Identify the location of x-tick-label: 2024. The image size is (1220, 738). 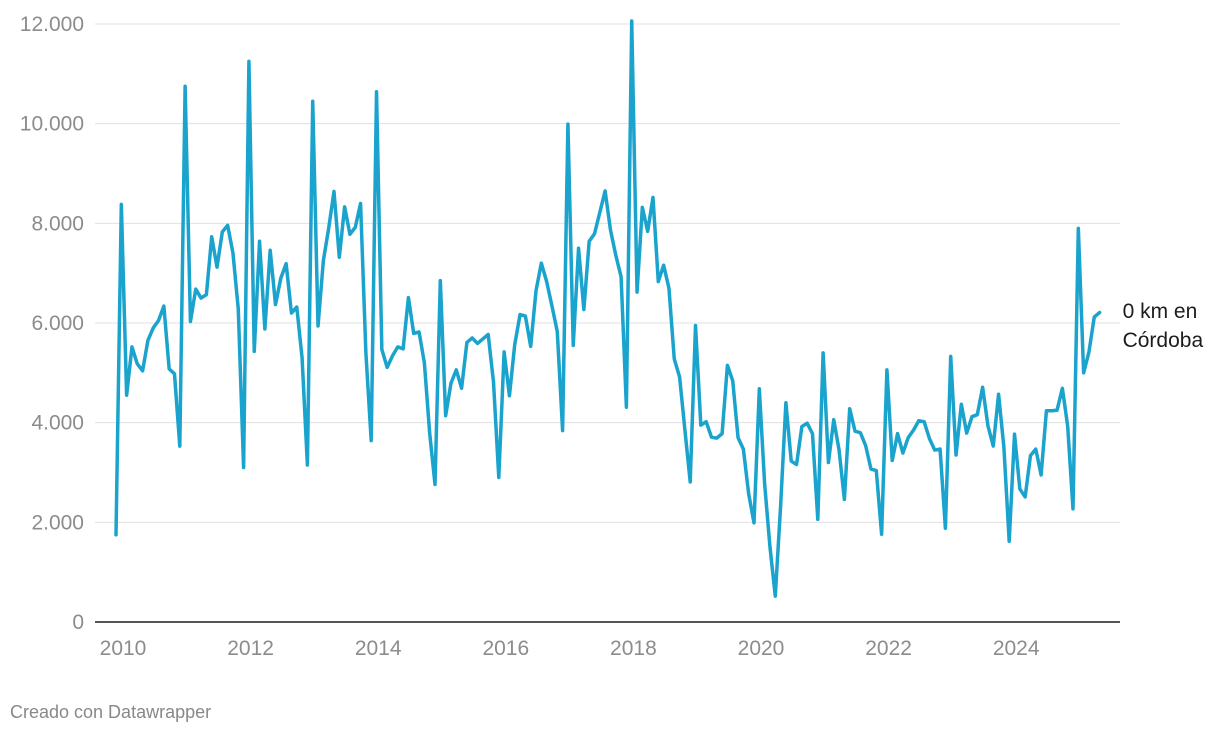
(1016, 648).